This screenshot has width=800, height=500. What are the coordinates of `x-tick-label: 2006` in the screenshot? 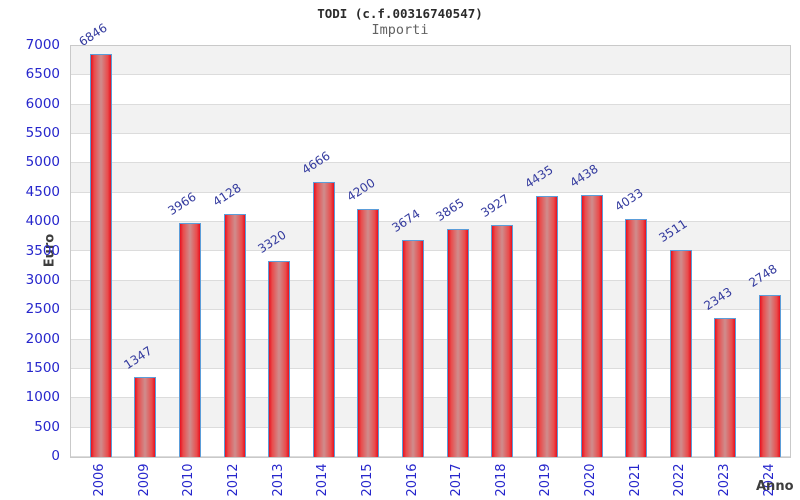 It's located at (100, 480).